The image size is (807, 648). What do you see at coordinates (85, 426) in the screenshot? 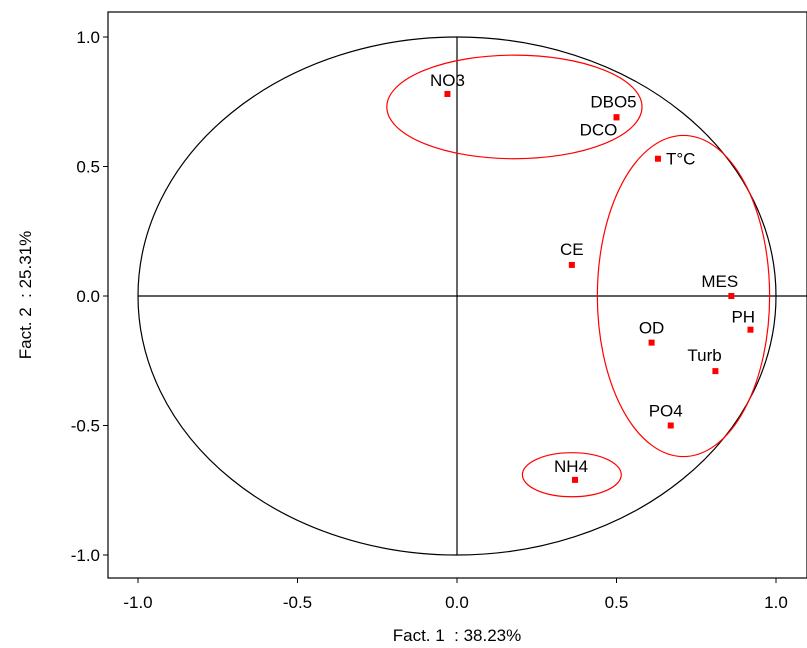
I see `y-tick-label: -0.5` at bounding box center [85, 426].